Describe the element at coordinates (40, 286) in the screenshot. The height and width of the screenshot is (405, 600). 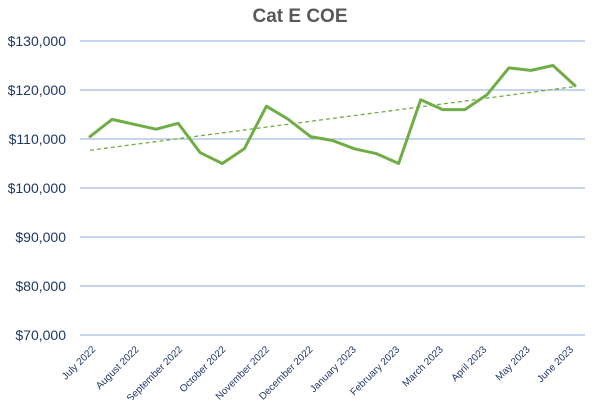
I see `y-tick-label: $80,000` at that location.